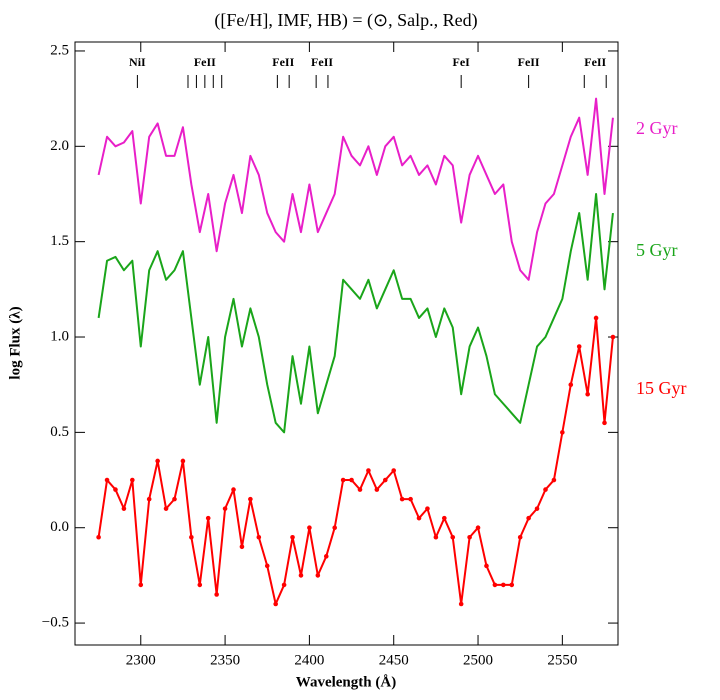 This screenshot has width=720, height=700. What do you see at coordinates (15, 342) in the screenshot?
I see `y-axis-label: log Flux (λ)` at bounding box center [15, 342].